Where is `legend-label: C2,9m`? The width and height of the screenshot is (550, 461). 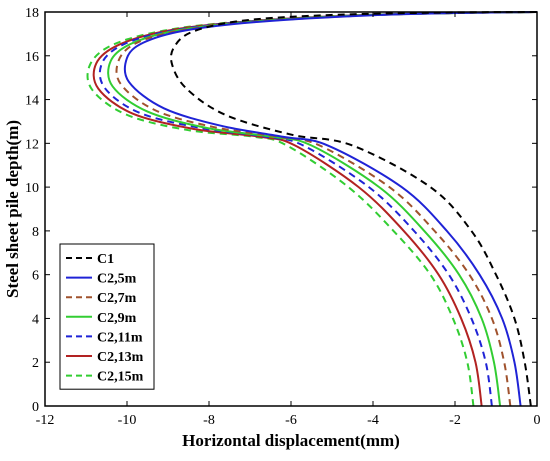
legend-label: C2,9m is located at coordinates (117, 318).